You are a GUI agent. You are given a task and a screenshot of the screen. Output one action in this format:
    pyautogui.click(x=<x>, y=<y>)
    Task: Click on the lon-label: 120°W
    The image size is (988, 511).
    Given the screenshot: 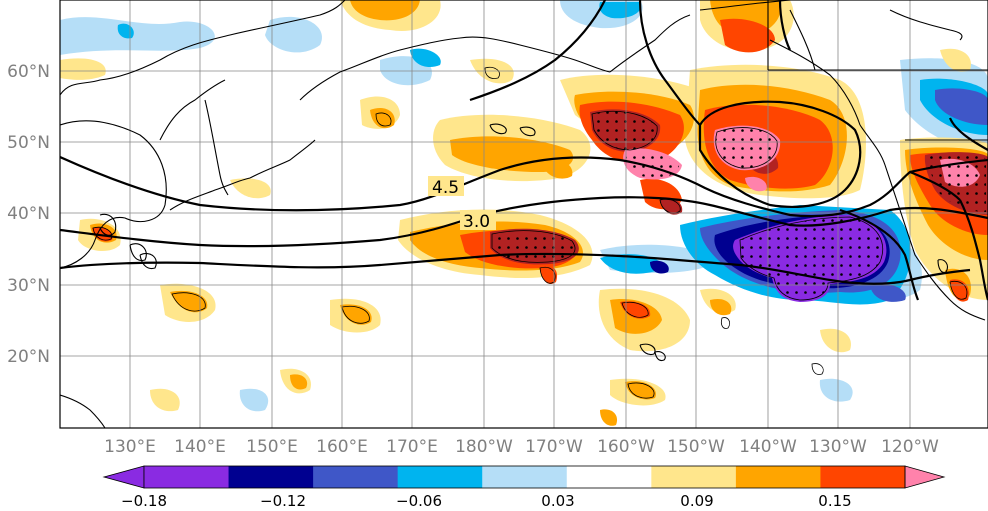 What is the action you would take?
    pyautogui.click(x=910, y=447)
    